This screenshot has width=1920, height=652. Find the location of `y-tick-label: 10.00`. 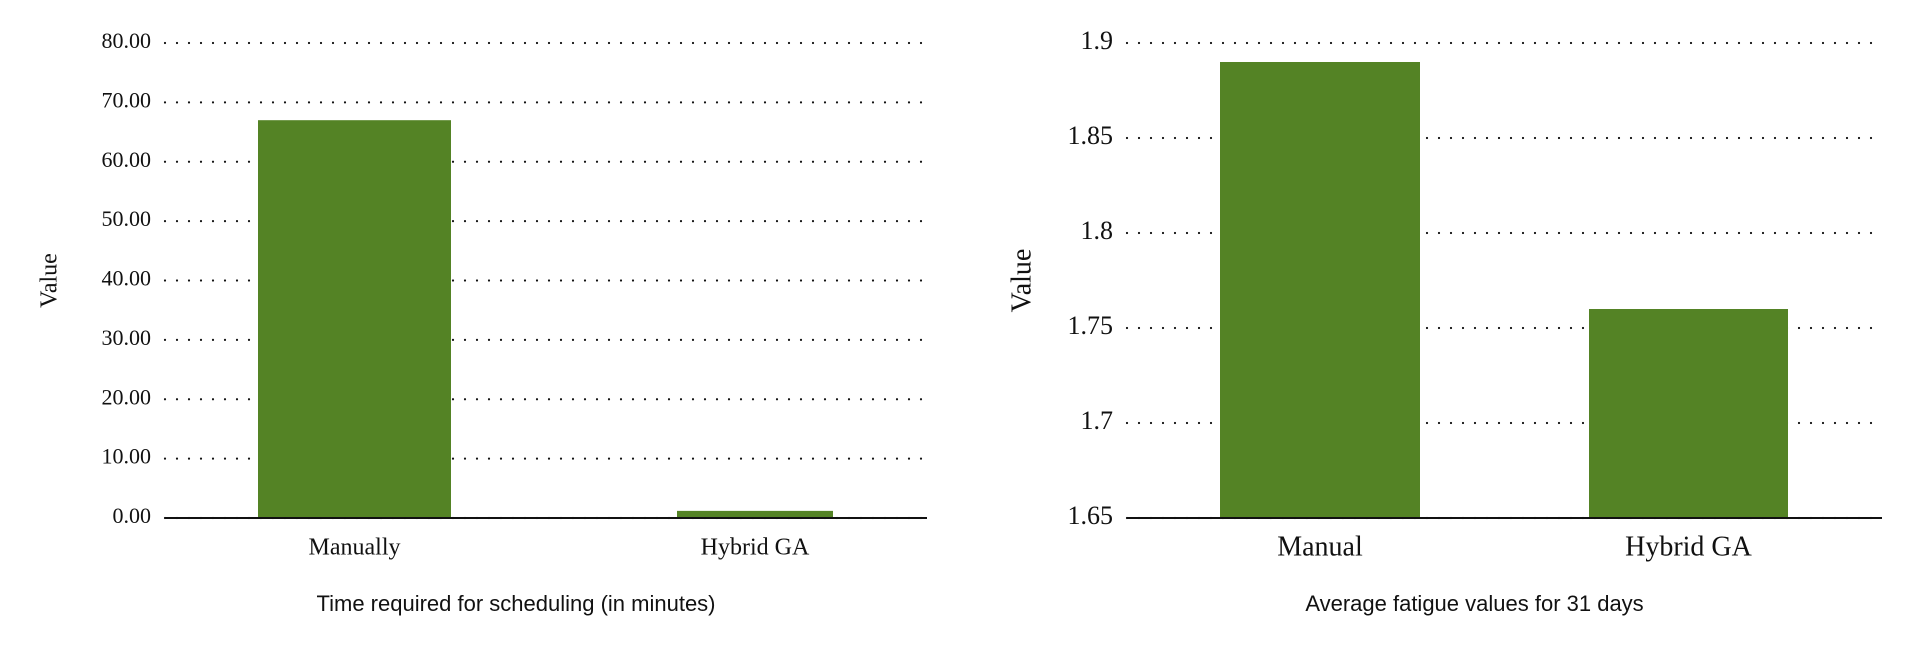

y-tick-label: 10.00 is located at coordinates (127, 456).